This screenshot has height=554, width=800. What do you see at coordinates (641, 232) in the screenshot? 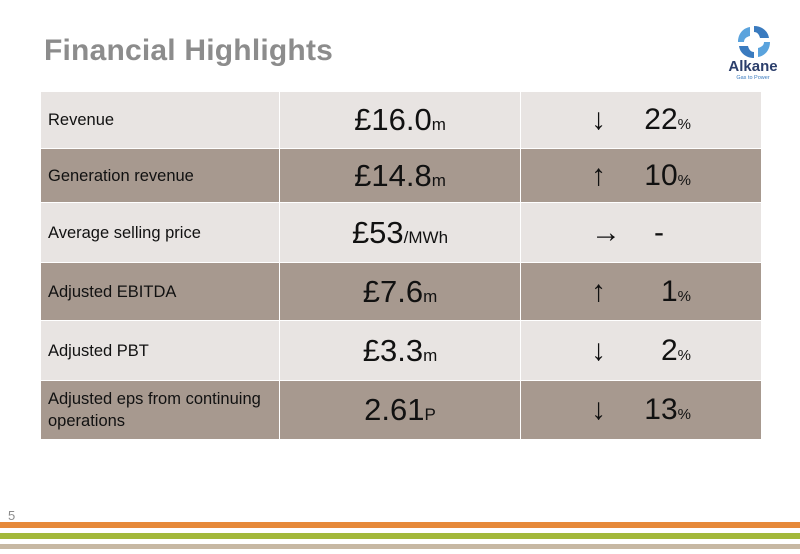
I see `row-change: → -` at bounding box center [641, 232].